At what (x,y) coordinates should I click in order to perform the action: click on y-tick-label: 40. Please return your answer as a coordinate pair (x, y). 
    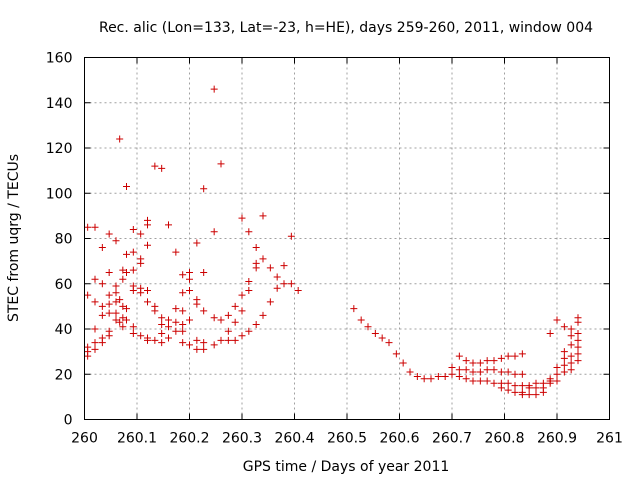
    Looking at the image, I should click on (64, 330).